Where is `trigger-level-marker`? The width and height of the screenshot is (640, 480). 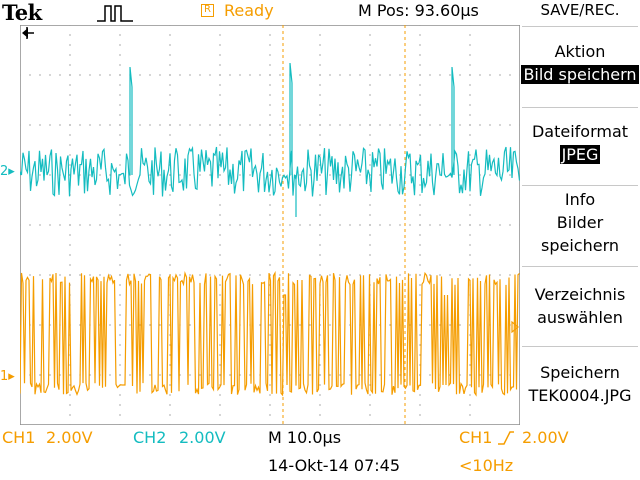
trigger-level-marker is located at coordinates (515, 327).